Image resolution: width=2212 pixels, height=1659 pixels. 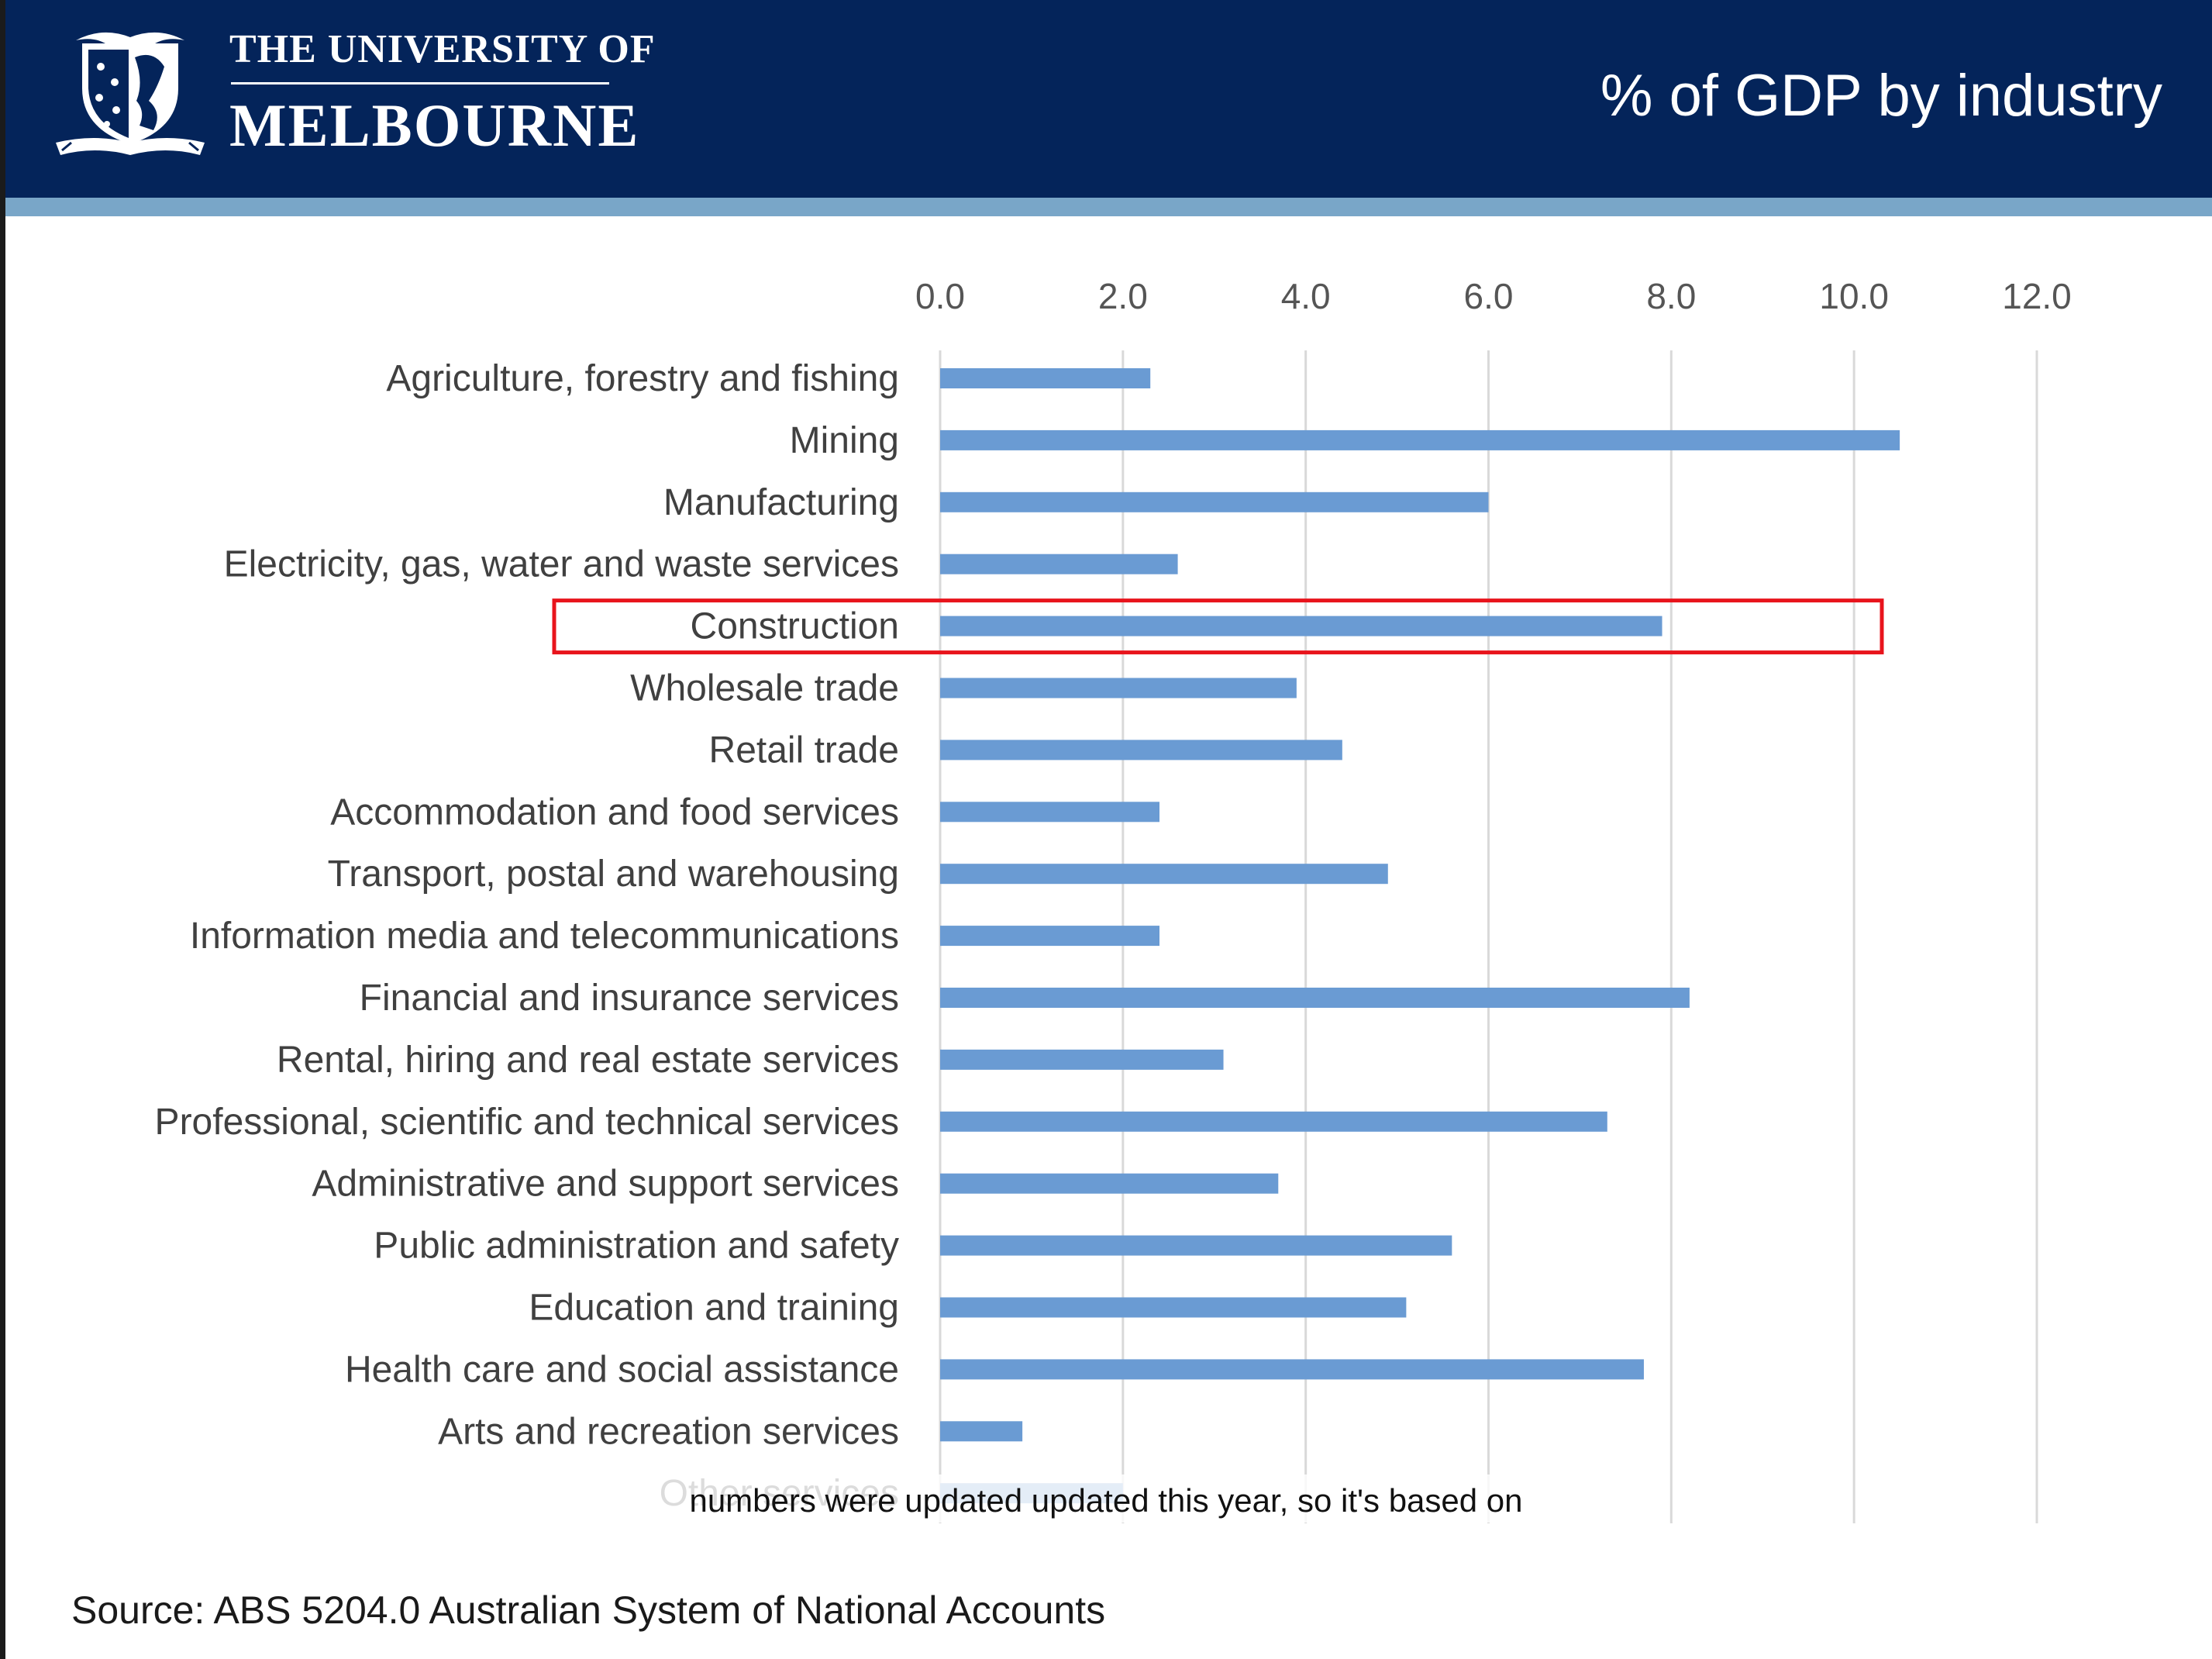 I want to click on university-crest-icon, so click(x=130, y=93).